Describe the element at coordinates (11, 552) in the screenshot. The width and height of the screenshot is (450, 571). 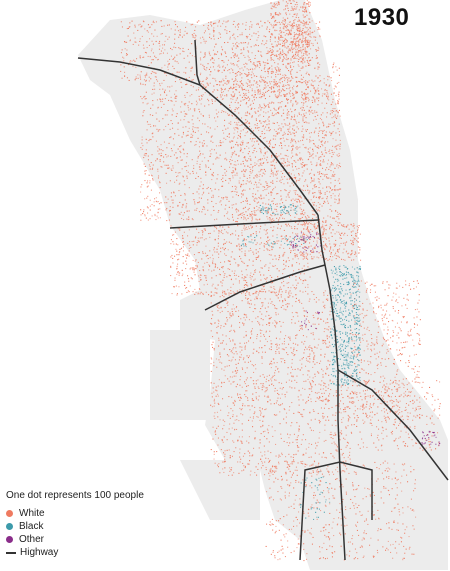
I see `highway-line-icon` at that location.